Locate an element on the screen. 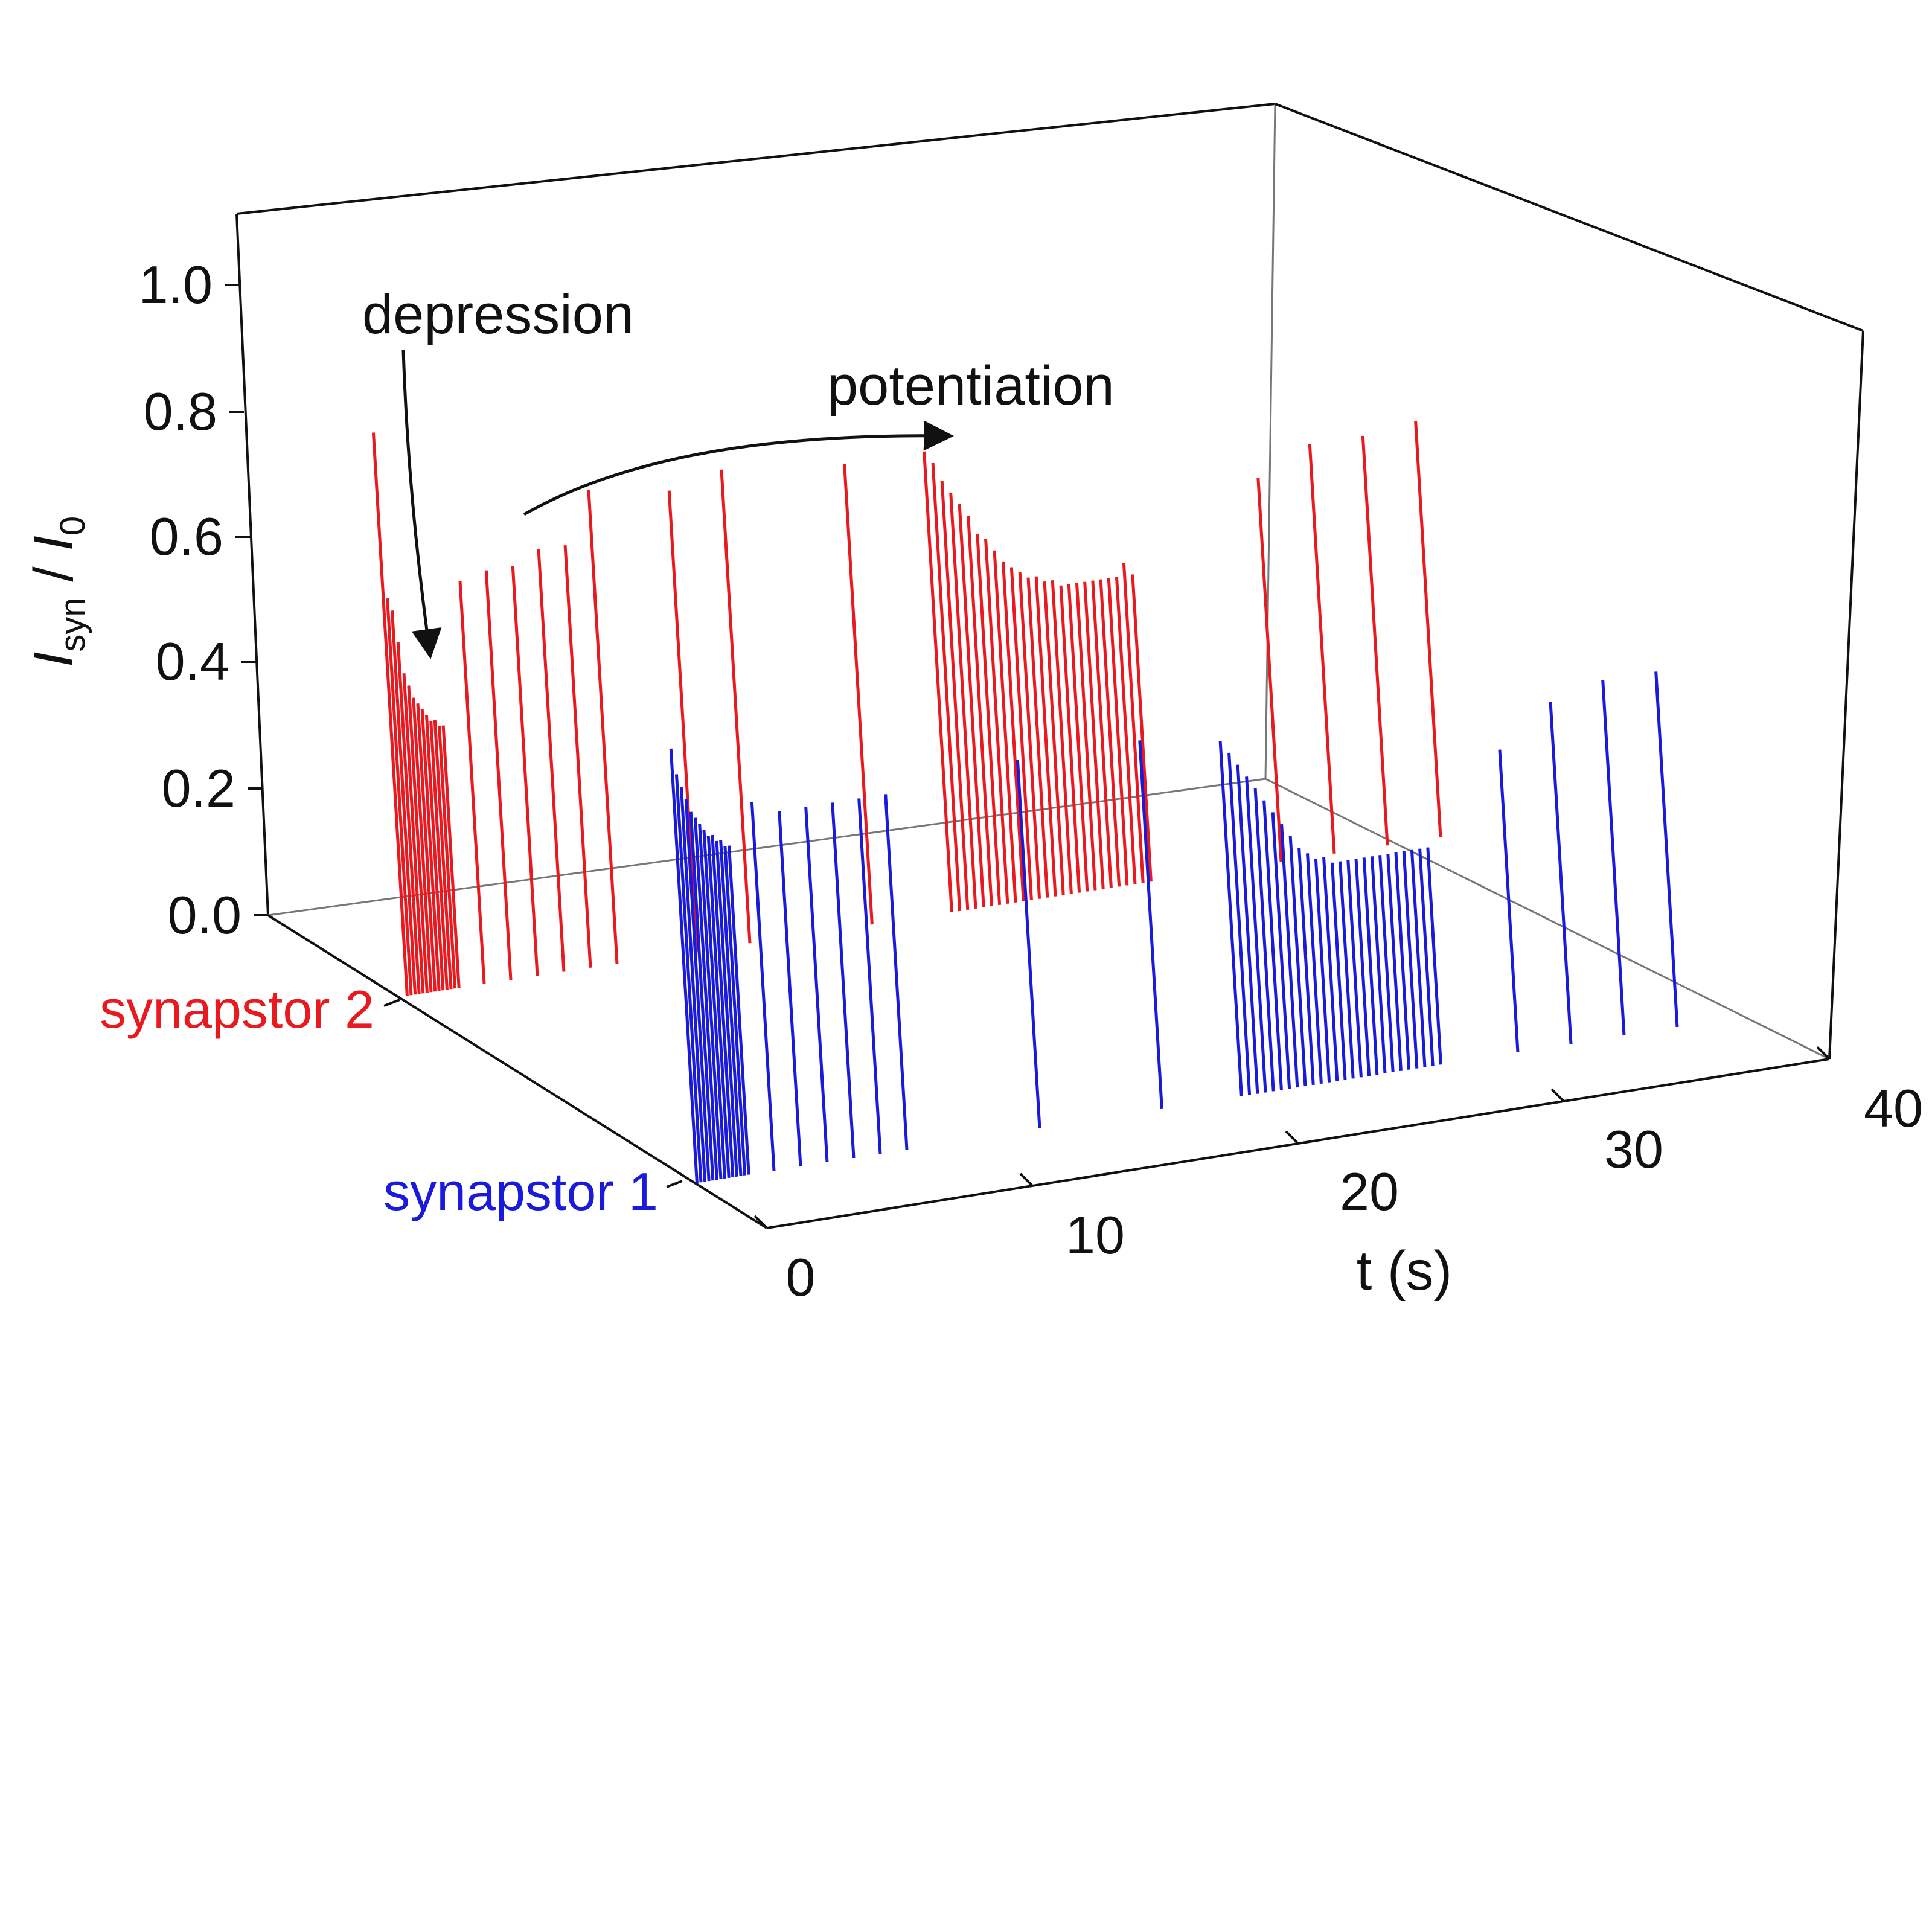 The image size is (1932, 1932). series-tick-mark is located at coordinates (674, 1184).